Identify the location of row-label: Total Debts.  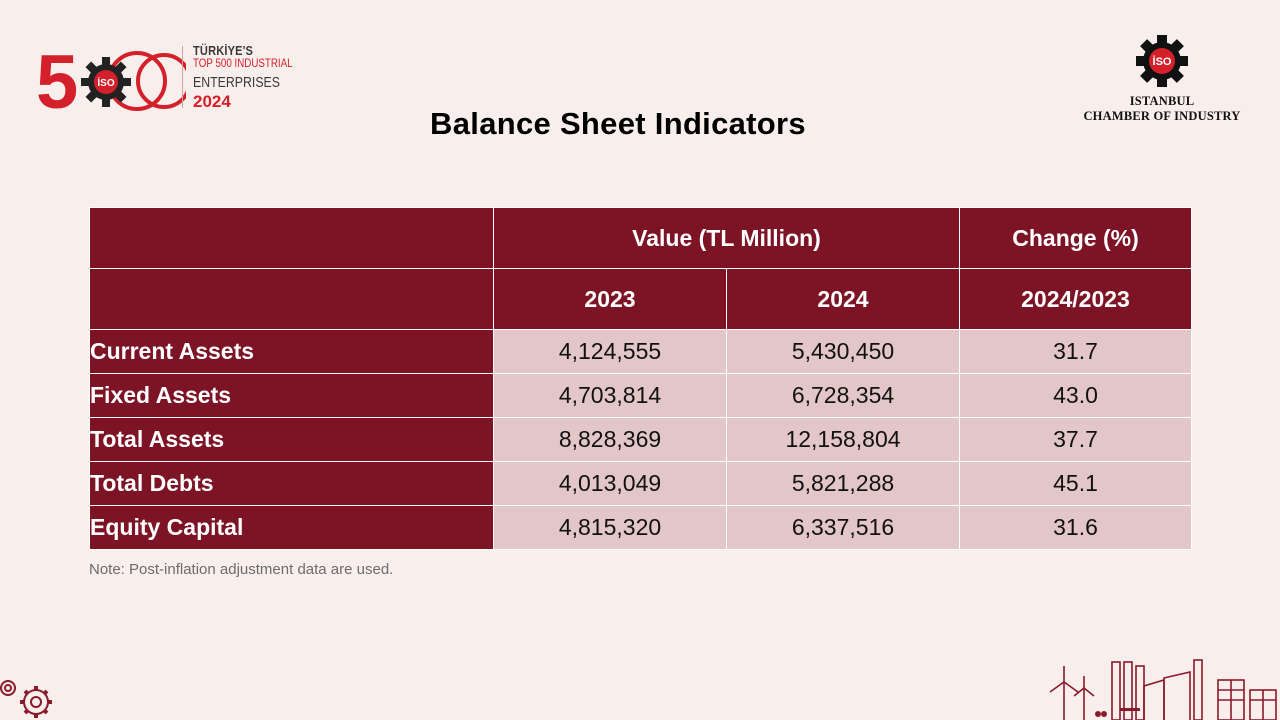
(291, 483).